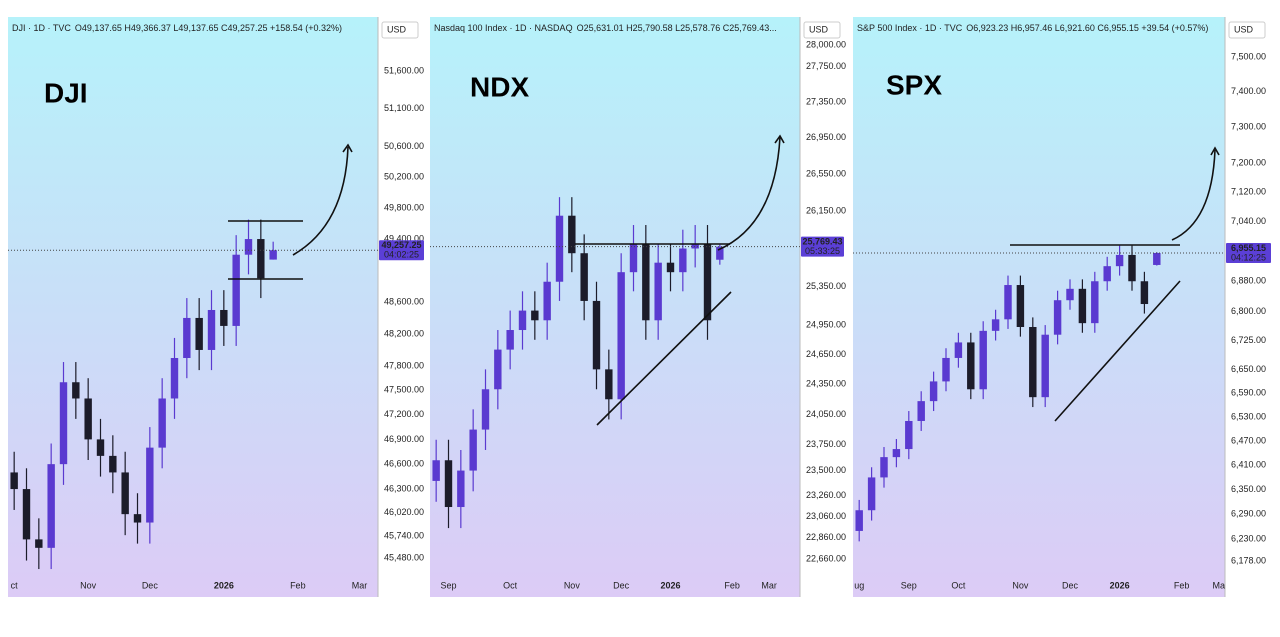 The height and width of the screenshot is (637, 1280). I want to click on y-tick-label: 46,020.00, so click(404, 512).